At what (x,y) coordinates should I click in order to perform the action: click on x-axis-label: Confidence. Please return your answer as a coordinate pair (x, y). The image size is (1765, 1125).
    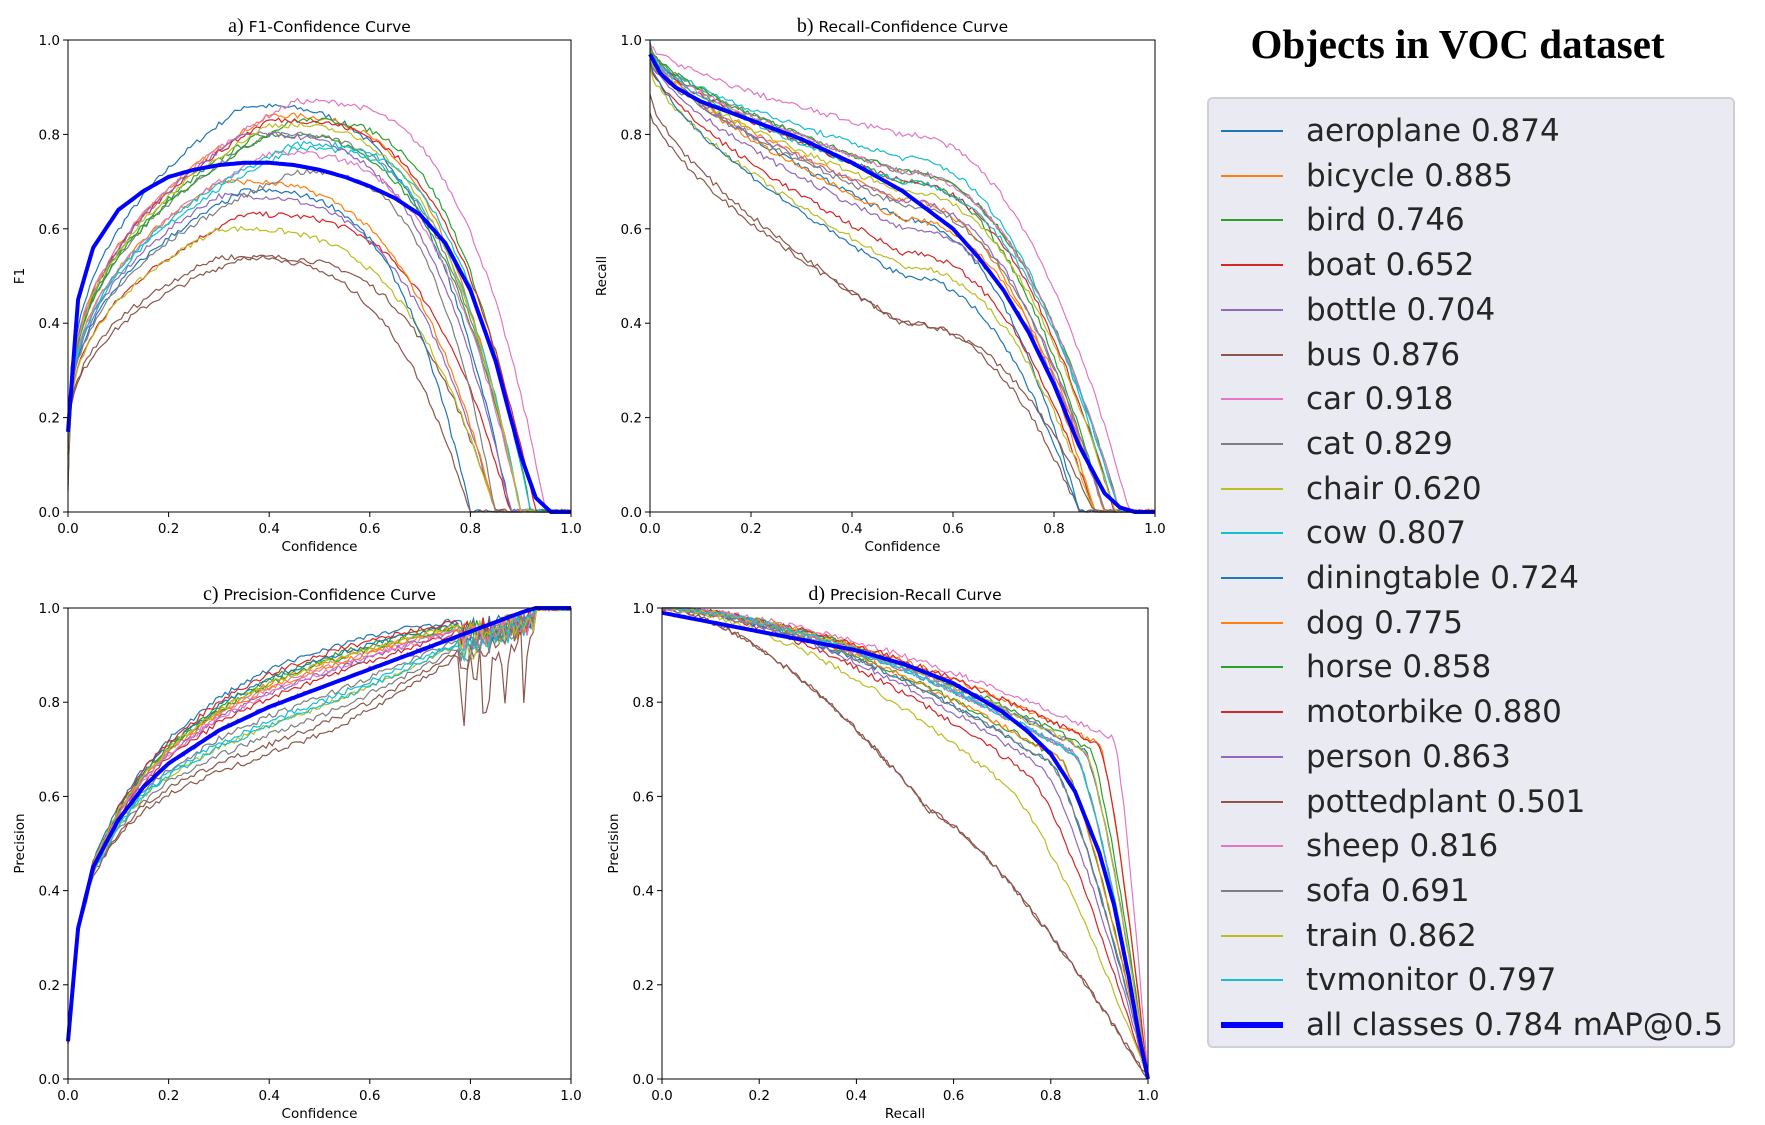
    Looking at the image, I should click on (903, 547).